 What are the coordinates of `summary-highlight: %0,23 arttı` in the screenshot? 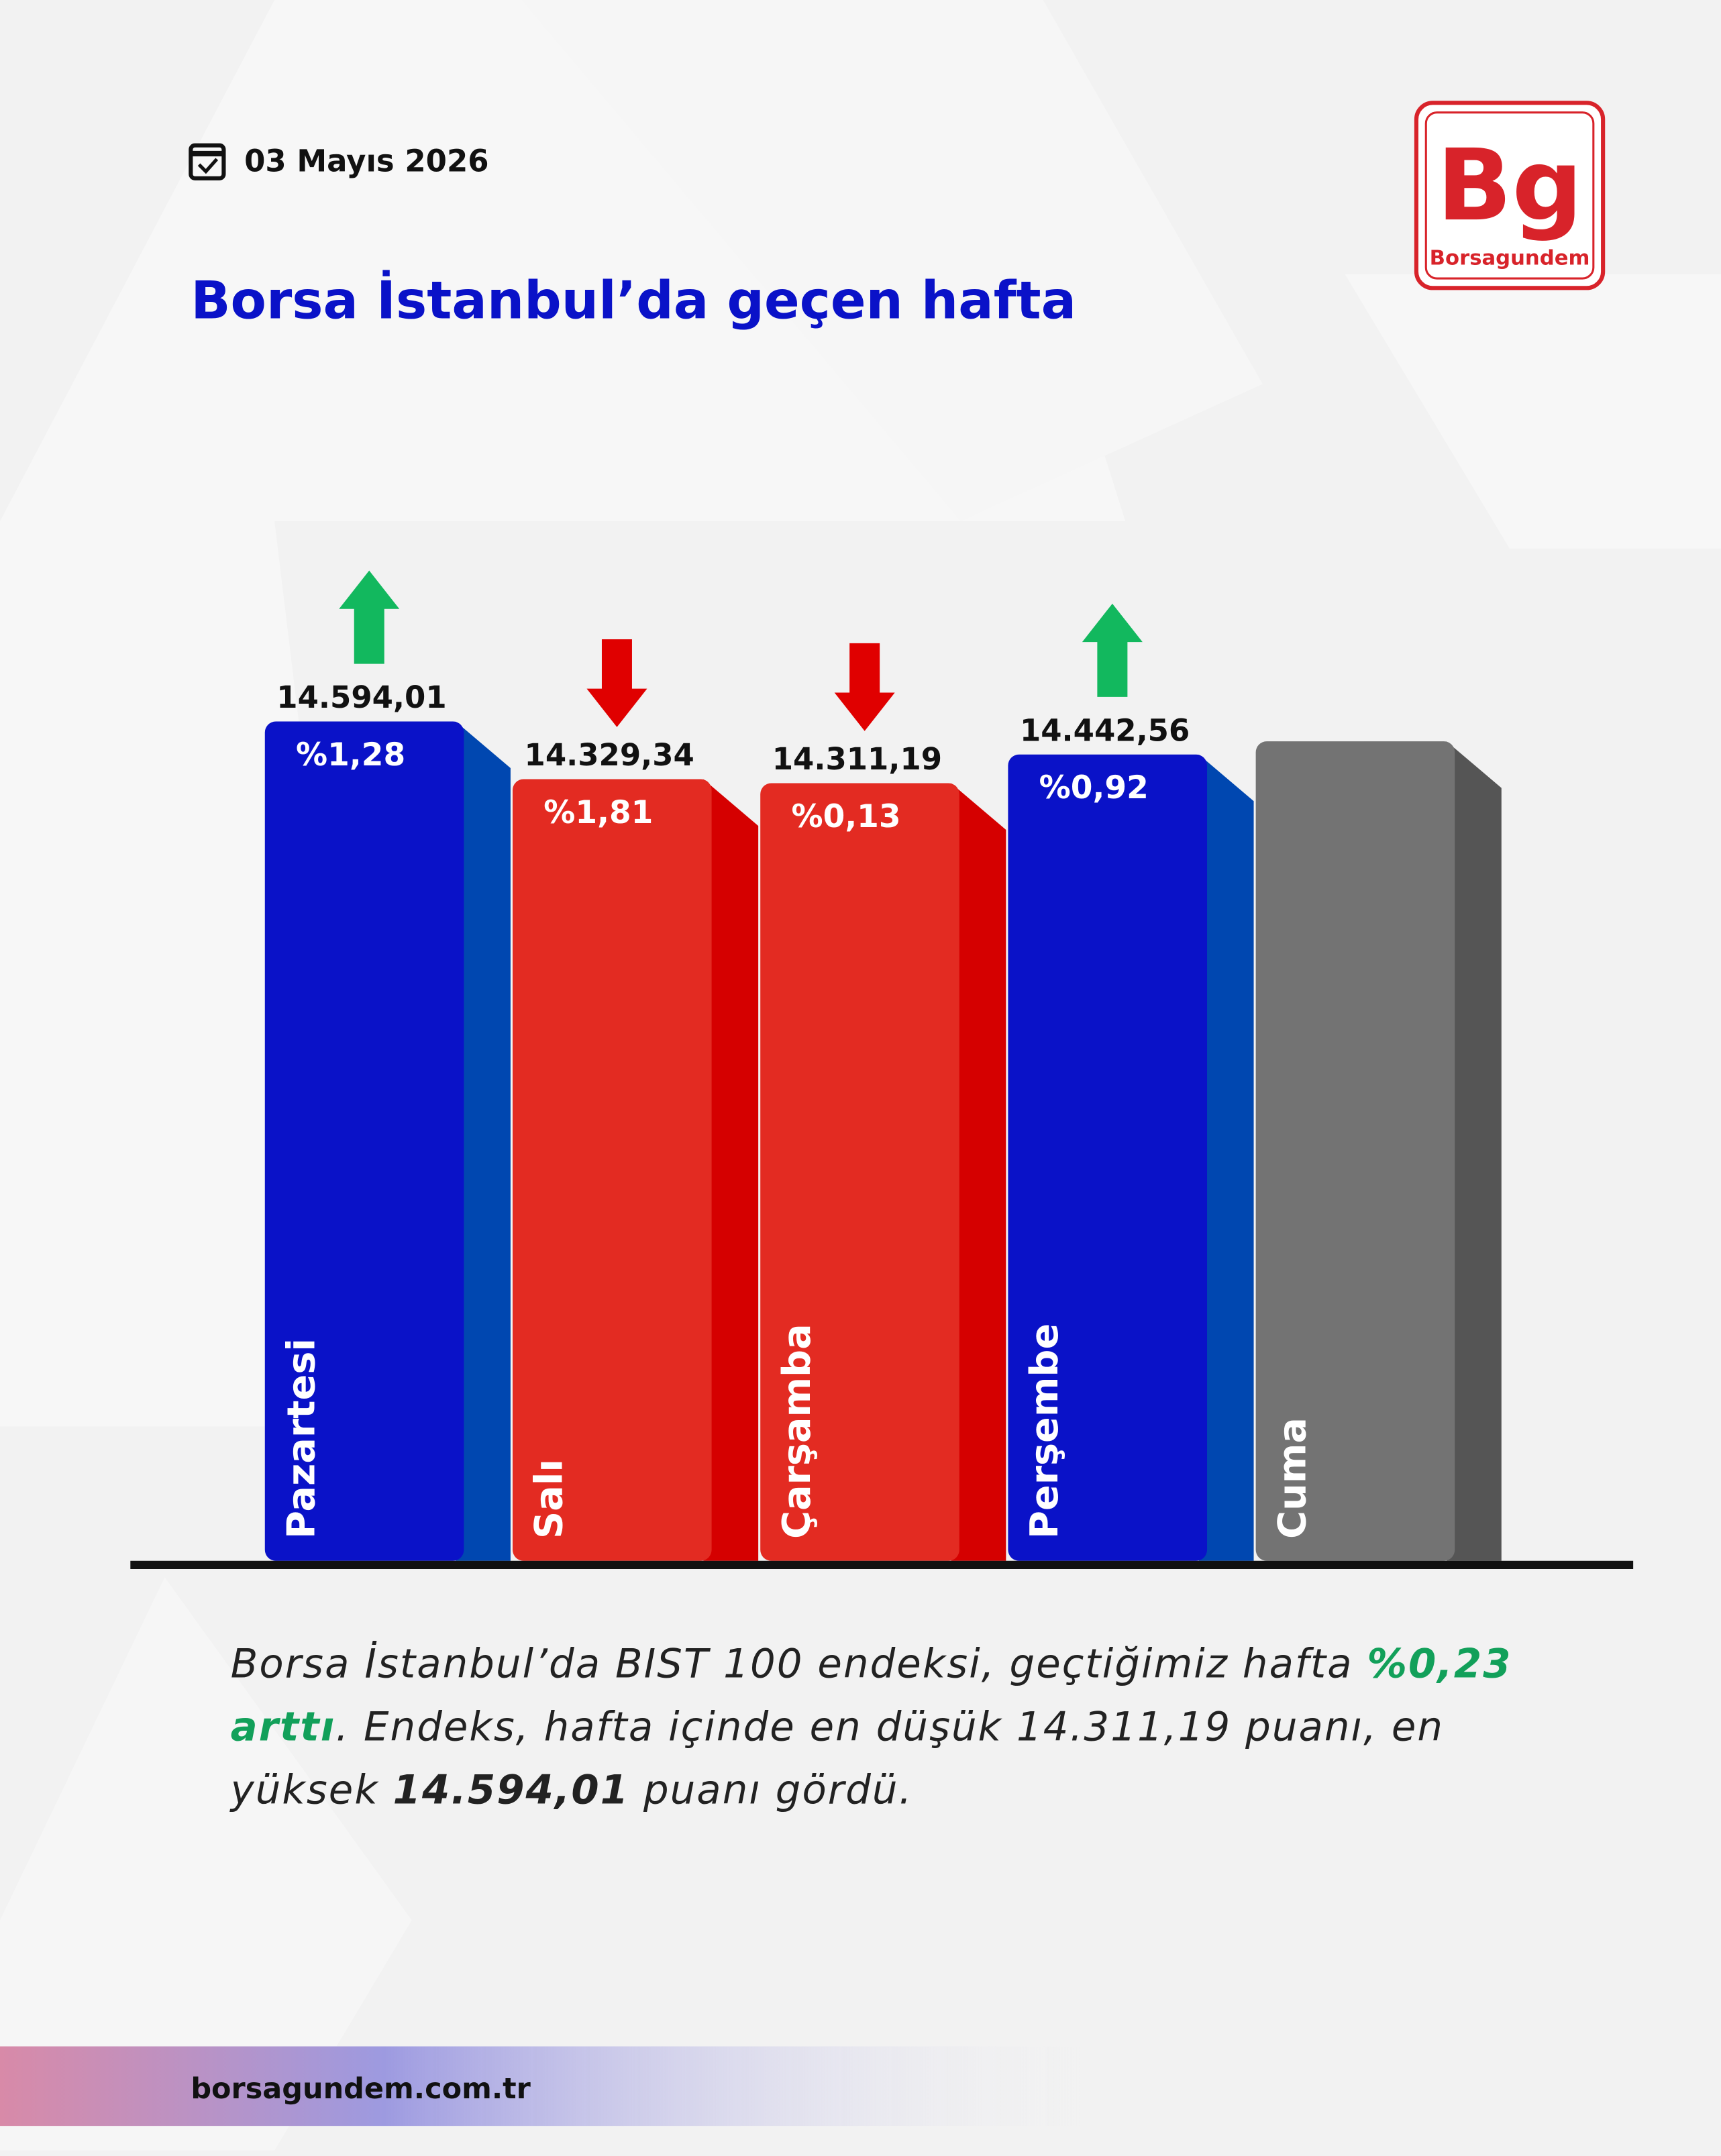 It's located at (871, 1695).